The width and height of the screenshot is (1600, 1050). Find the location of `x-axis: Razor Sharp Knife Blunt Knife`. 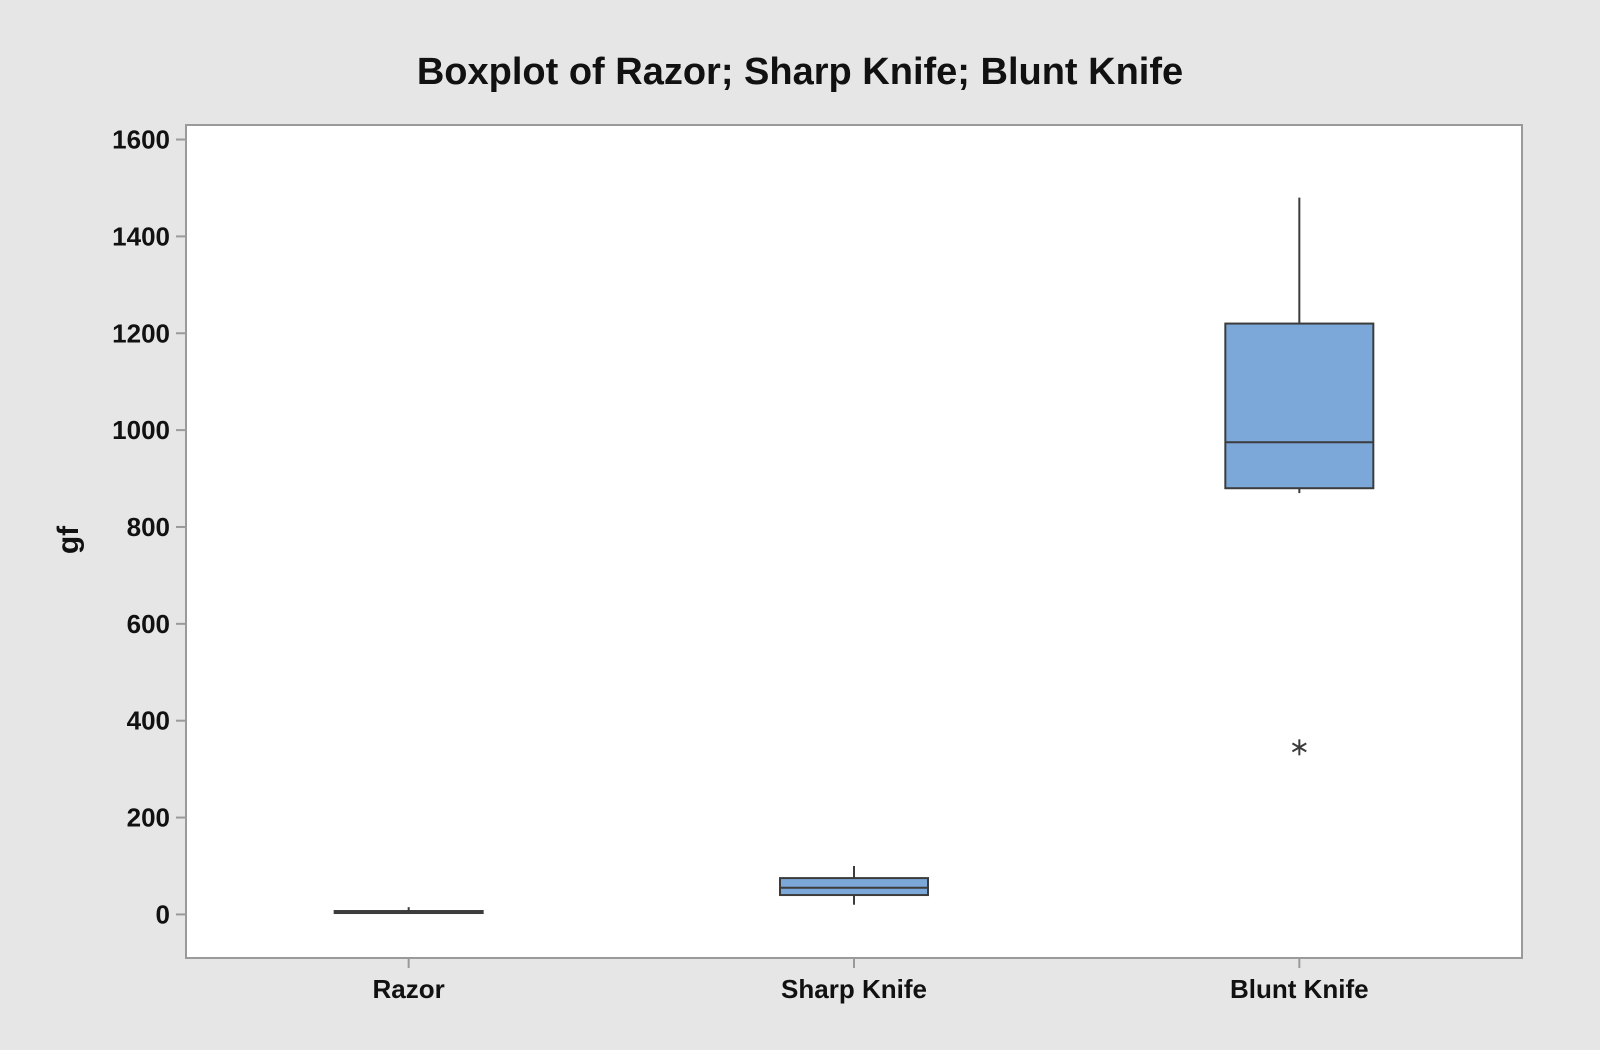

x-axis: Razor Sharp Knife Blunt Knife is located at coordinates (871, 981).